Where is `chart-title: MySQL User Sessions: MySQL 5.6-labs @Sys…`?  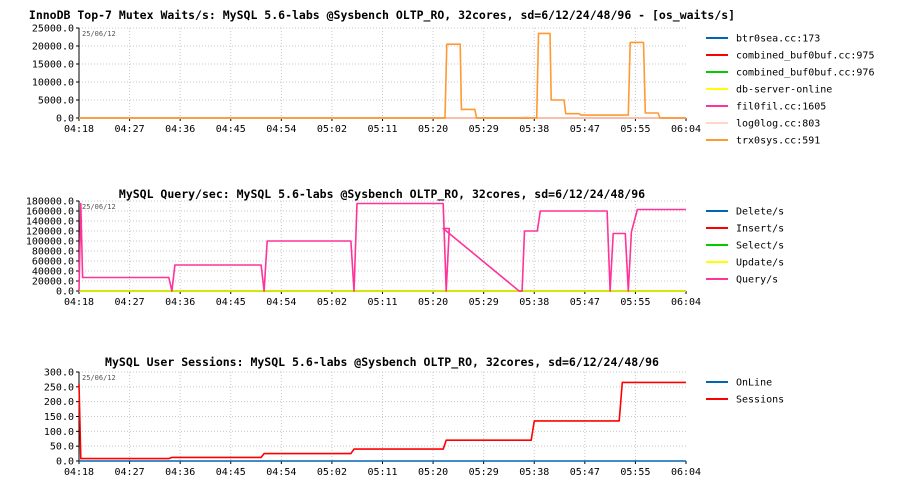
chart-title: MySQL User Sessions: MySQL 5.6-labs @Sys… is located at coordinates (382, 362).